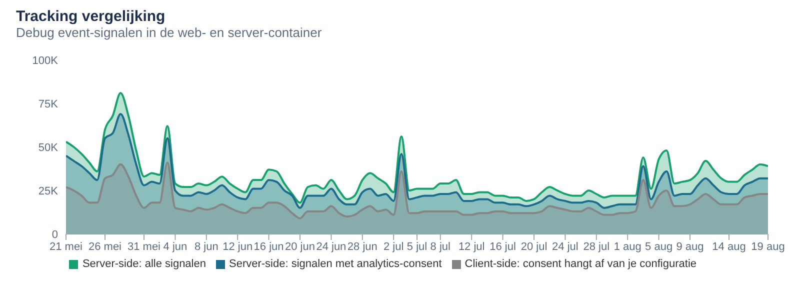 The width and height of the screenshot is (800, 284). What do you see at coordinates (300, 246) in the screenshot?
I see `x-tick-label: 20 jun` at bounding box center [300, 246].